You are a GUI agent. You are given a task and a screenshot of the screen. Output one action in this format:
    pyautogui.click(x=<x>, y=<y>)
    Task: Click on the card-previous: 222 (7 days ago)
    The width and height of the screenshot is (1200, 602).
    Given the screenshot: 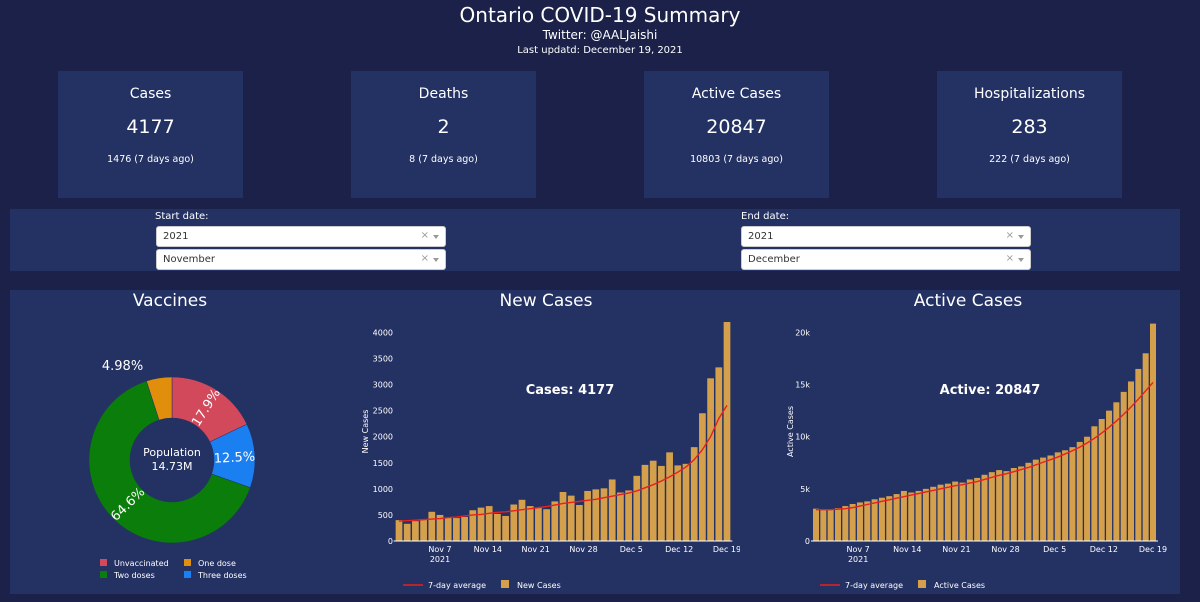 What is the action you would take?
    pyautogui.click(x=1029, y=159)
    